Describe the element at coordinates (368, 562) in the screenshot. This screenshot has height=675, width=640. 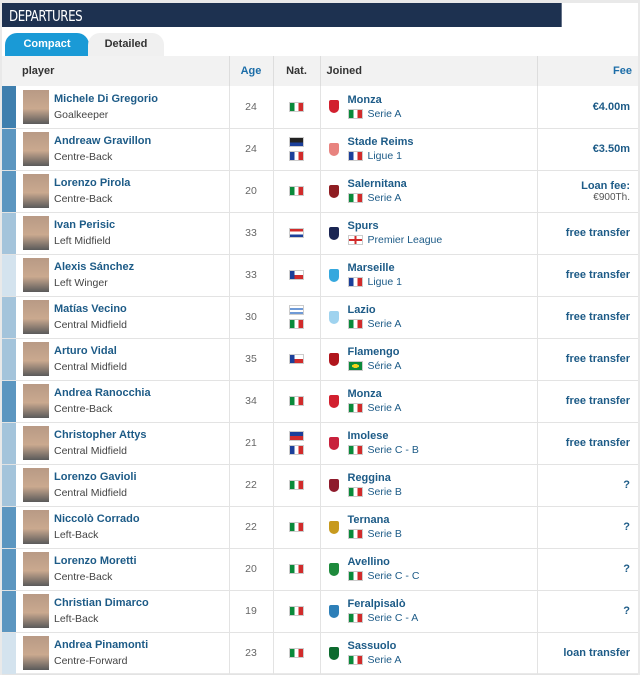
I see `club-name-link: Avellino` at that location.